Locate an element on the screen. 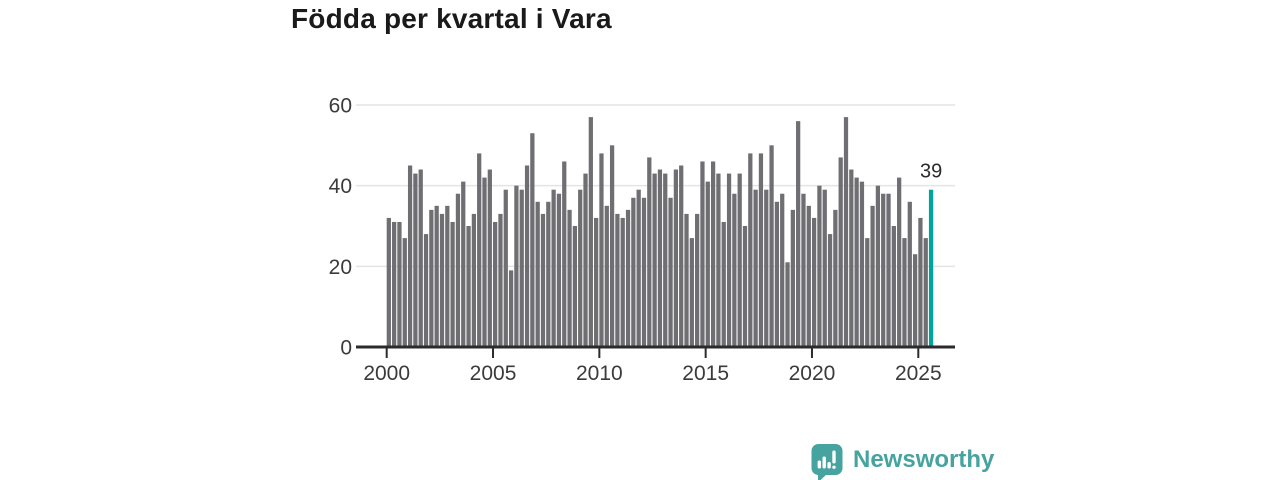 The height and width of the screenshot is (480, 1280). bar-2020q1 is located at coordinates (814, 282).